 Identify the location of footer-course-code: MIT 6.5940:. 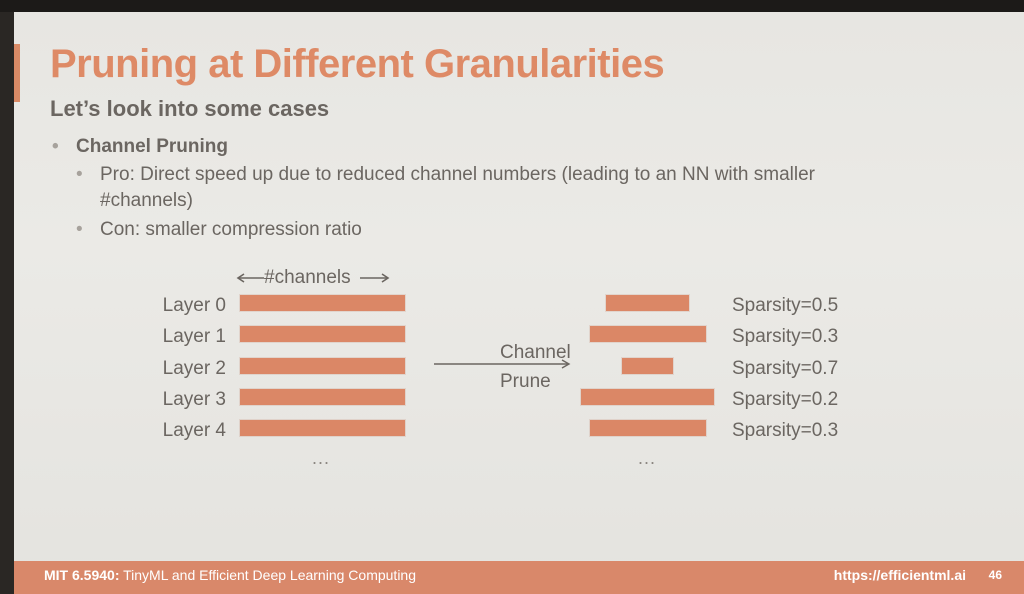
(82, 575).